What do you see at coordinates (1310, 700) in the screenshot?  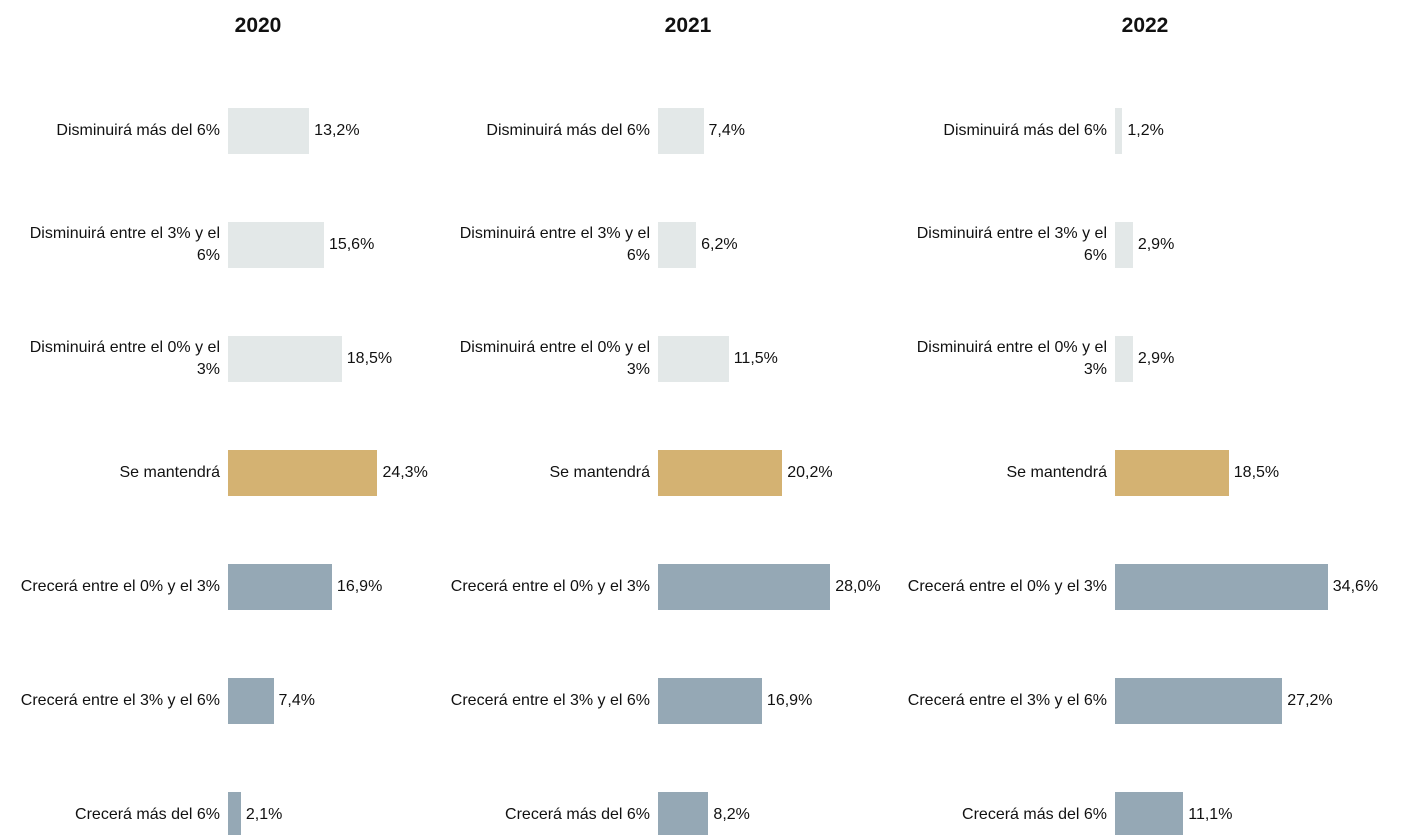 I see `value-label: 27,2%` at bounding box center [1310, 700].